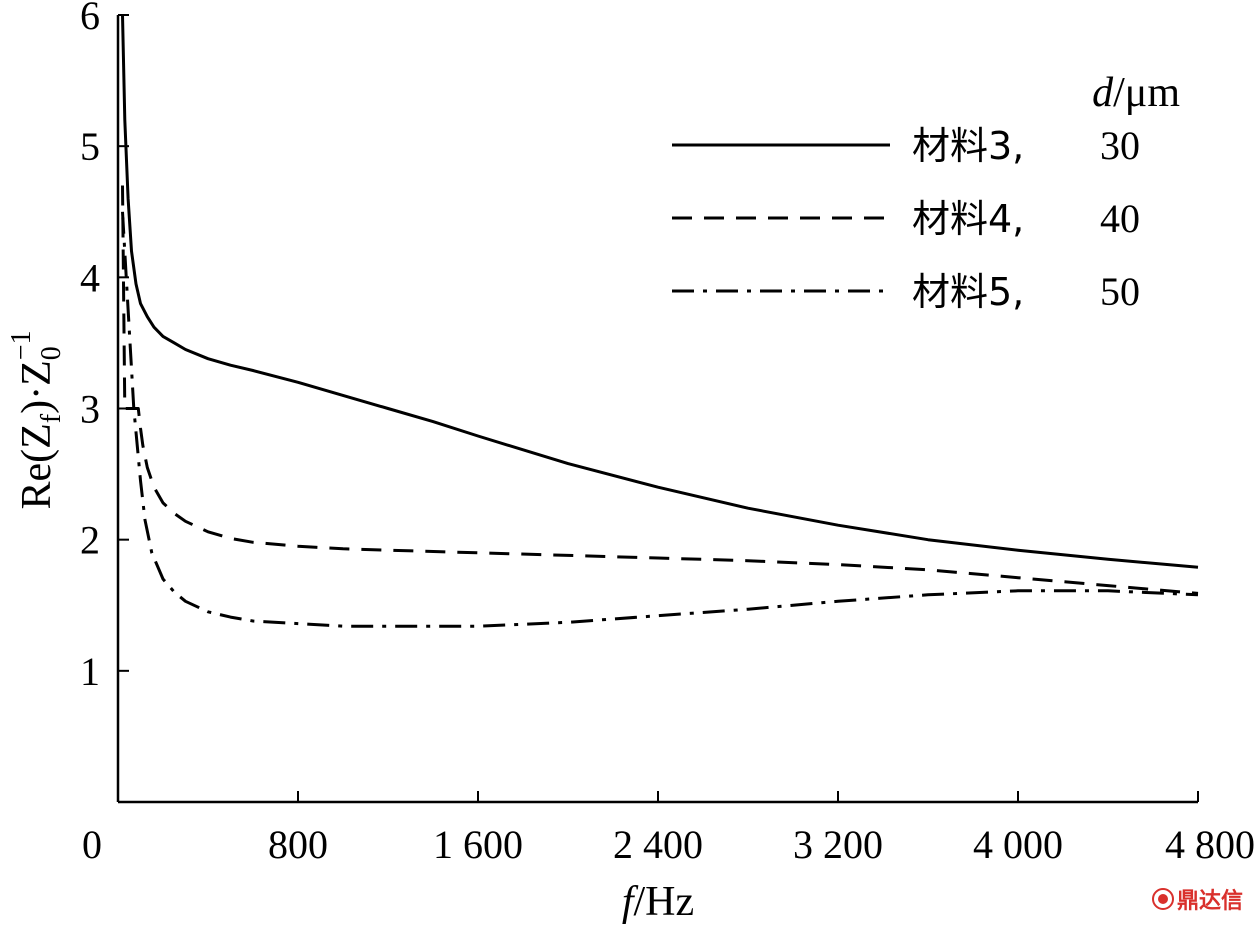  What do you see at coordinates (1210, 844) in the screenshot?
I see `x-tick-label: 4 800` at bounding box center [1210, 844].